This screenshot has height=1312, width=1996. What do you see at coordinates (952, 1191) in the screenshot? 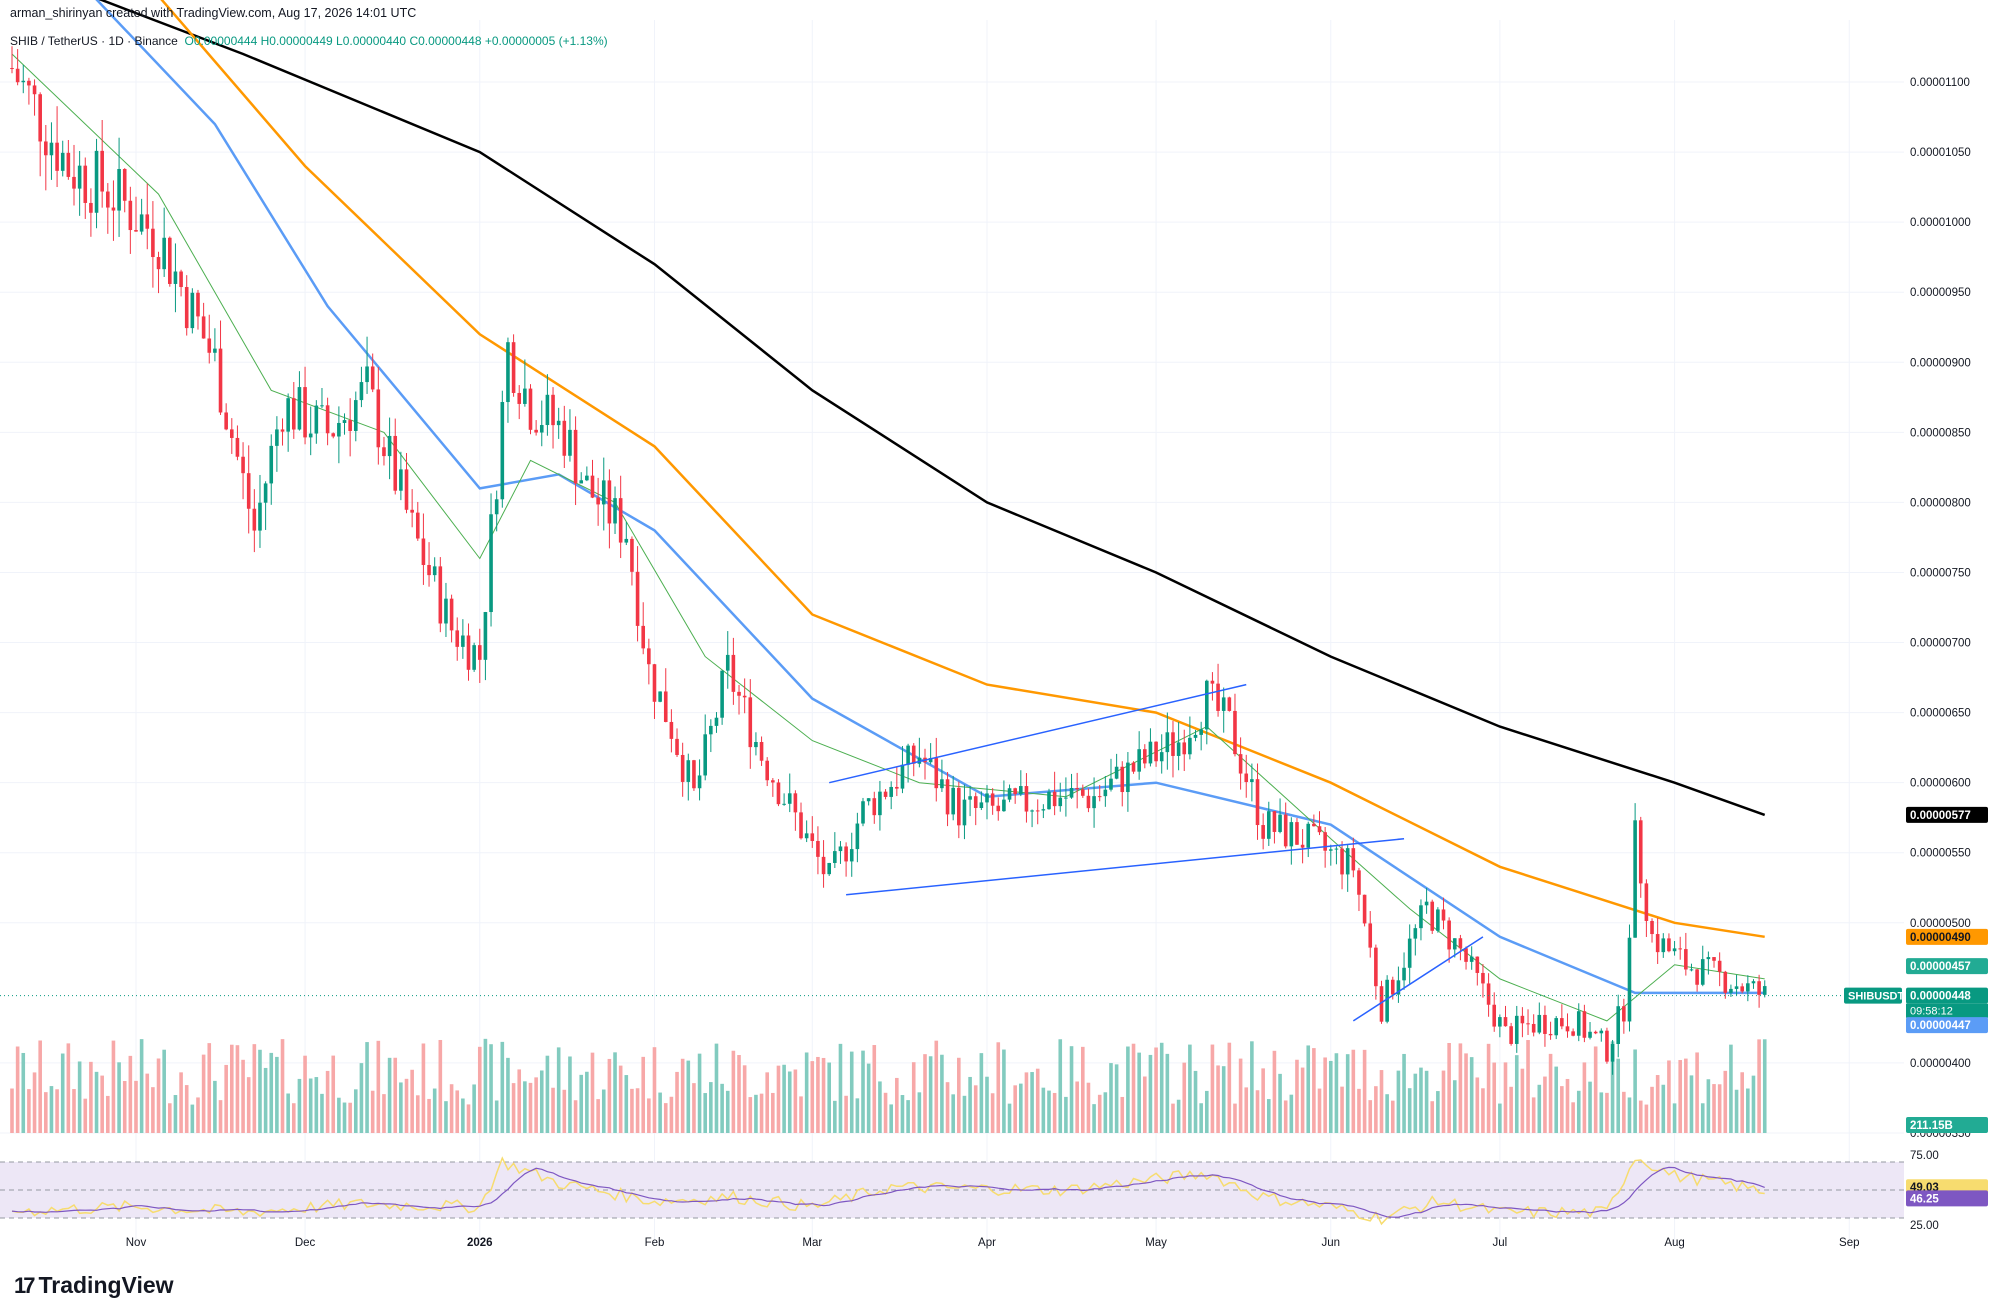
I see `rsi-pane` at bounding box center [952, 1191].